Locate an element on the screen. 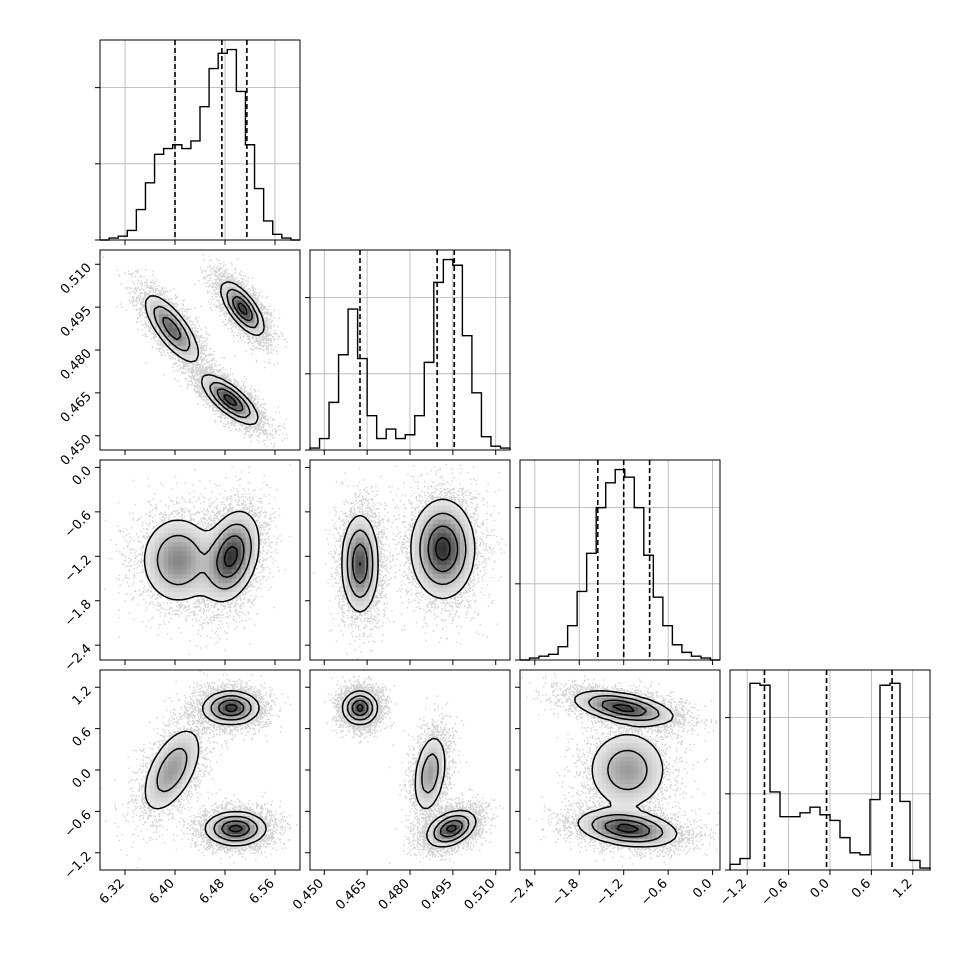 The height and width of the screenshot is (970, 970). x-tick-label: 6.40 is located at coordinates (162, 891).